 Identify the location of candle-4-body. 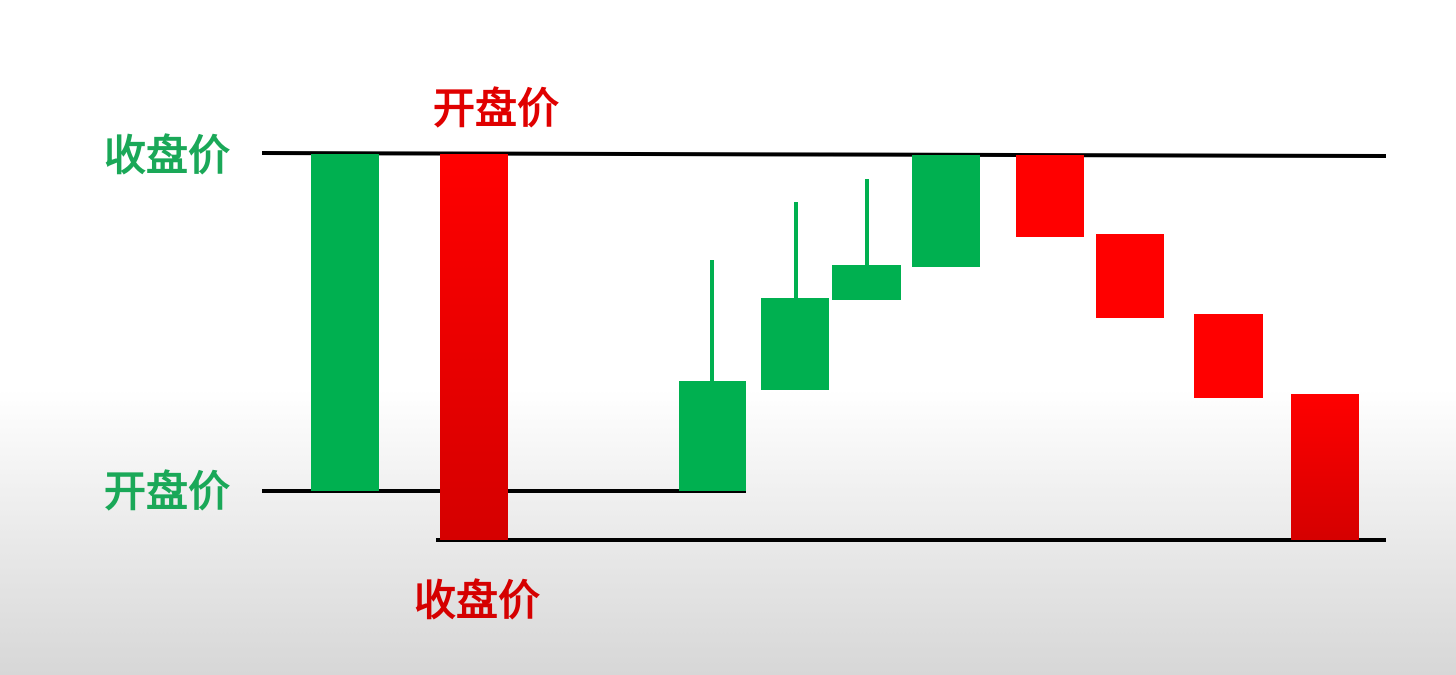
(946, 211).